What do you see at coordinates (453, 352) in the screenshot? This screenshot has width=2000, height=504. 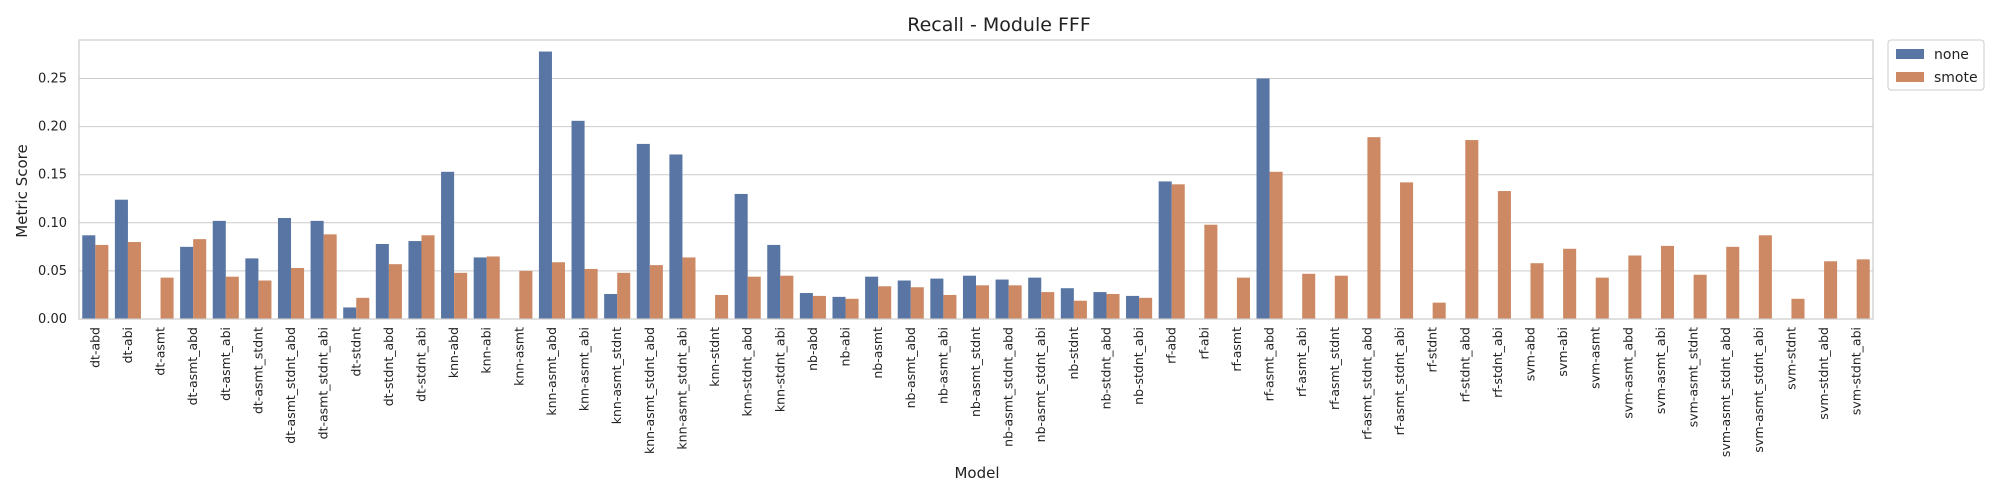 I see `x-tick-label: knn-abd` at bounding box center [453, 352].